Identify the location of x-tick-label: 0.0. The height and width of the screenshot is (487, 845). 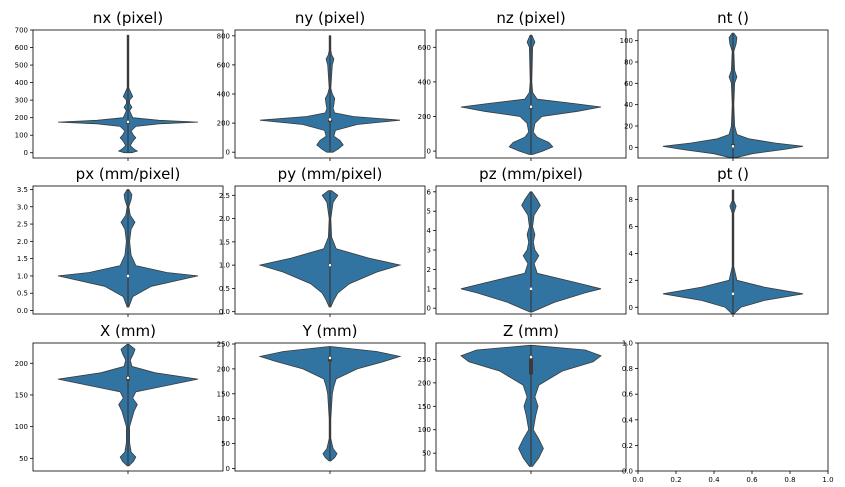
(637, 480).